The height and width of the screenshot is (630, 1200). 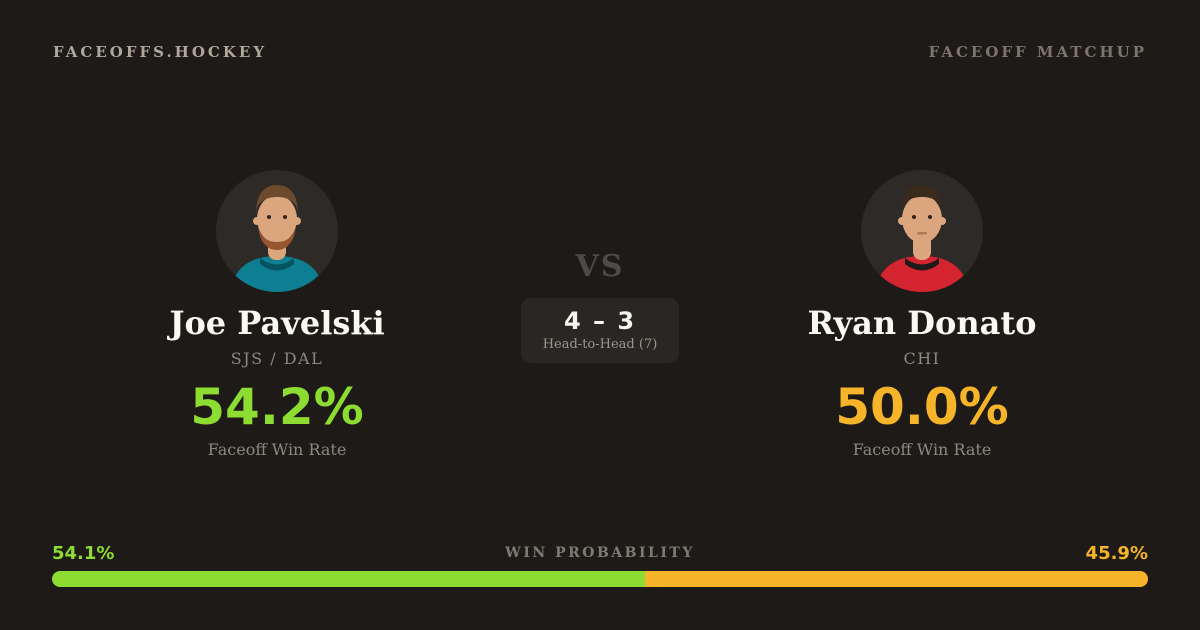 I want to click on header: FACEOFFS.HOCKEY FACEOFF MATCHUP, so click(x=600, y=52).